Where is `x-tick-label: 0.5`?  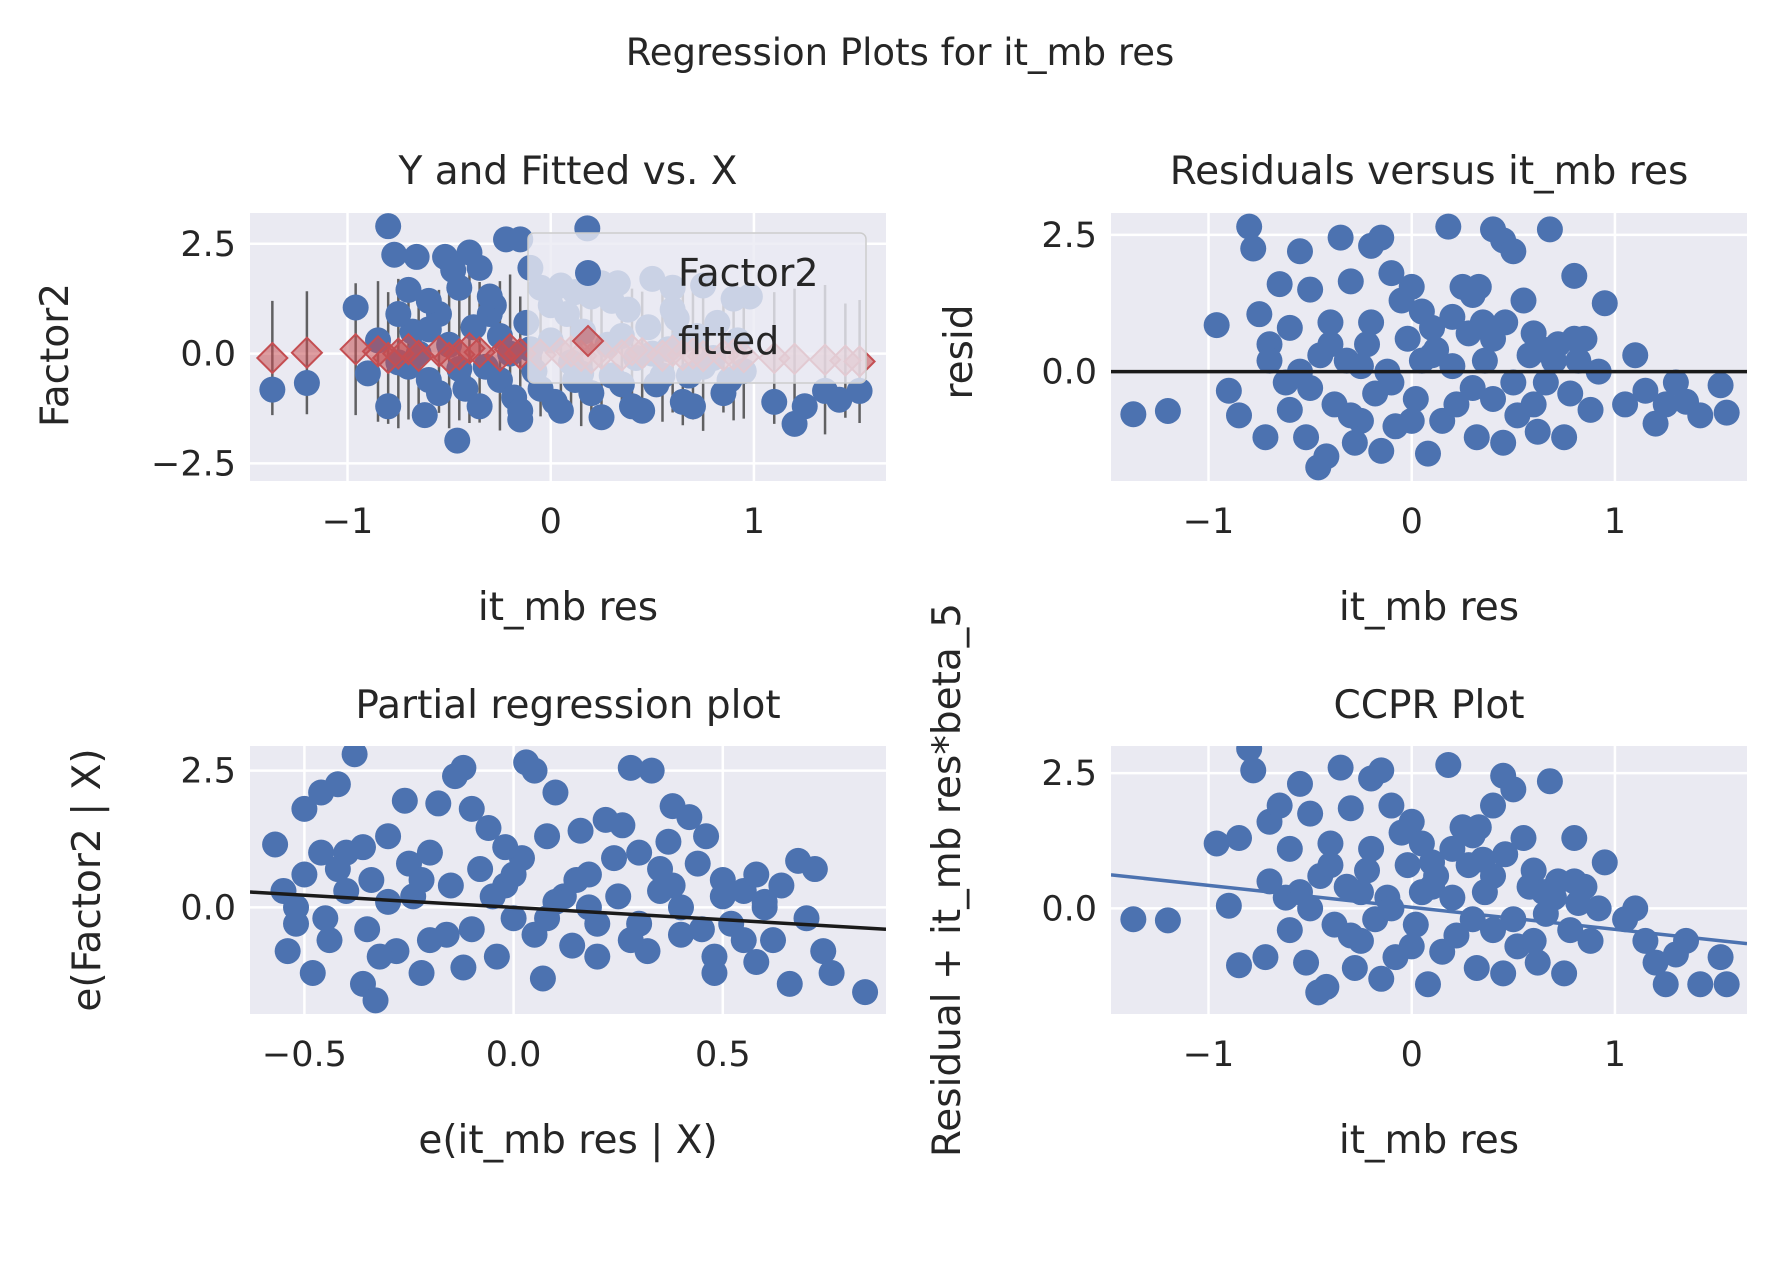 x-tick-label: 0.5 is located at coordinates (723, 1055).